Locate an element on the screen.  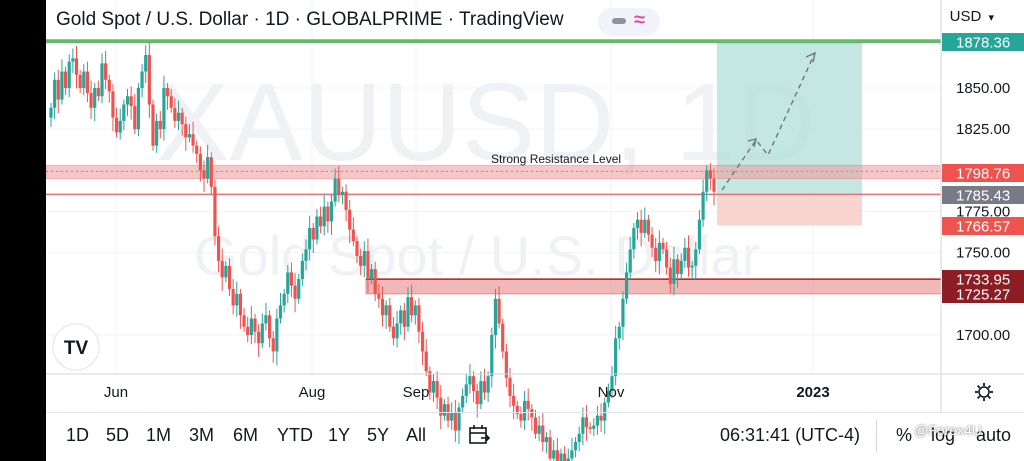
range-5y: 5Y is located at coordinates (378, 435).